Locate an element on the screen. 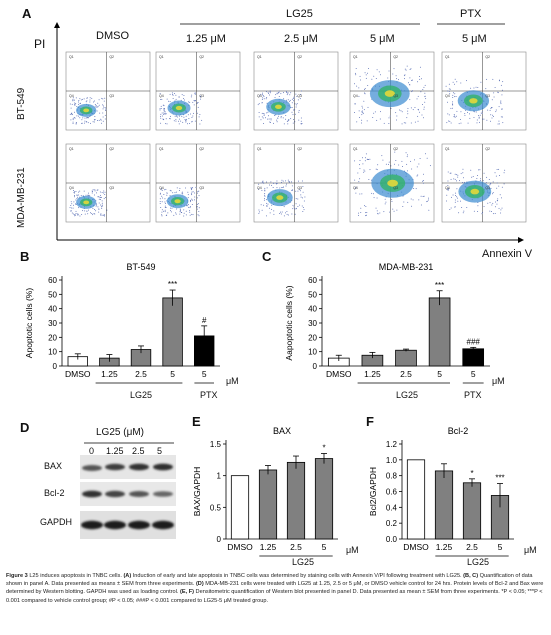 The height and width of the screenshot is (635, 551). significance-marker: *** is located at coordinates (439, 285).